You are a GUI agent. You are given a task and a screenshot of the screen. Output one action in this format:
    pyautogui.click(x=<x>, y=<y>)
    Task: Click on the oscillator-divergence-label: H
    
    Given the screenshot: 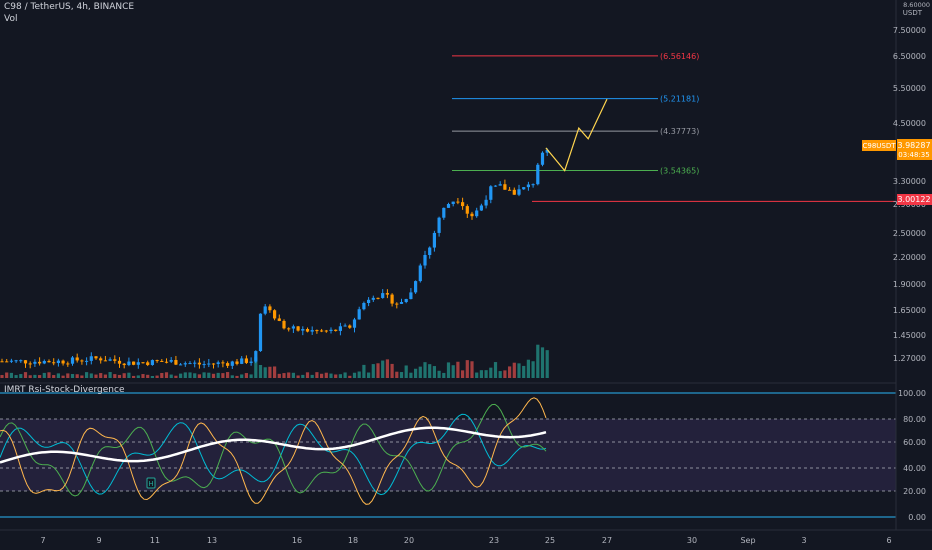 What is the action you would take?
    pyautogui.click(x=150, y=484)
    